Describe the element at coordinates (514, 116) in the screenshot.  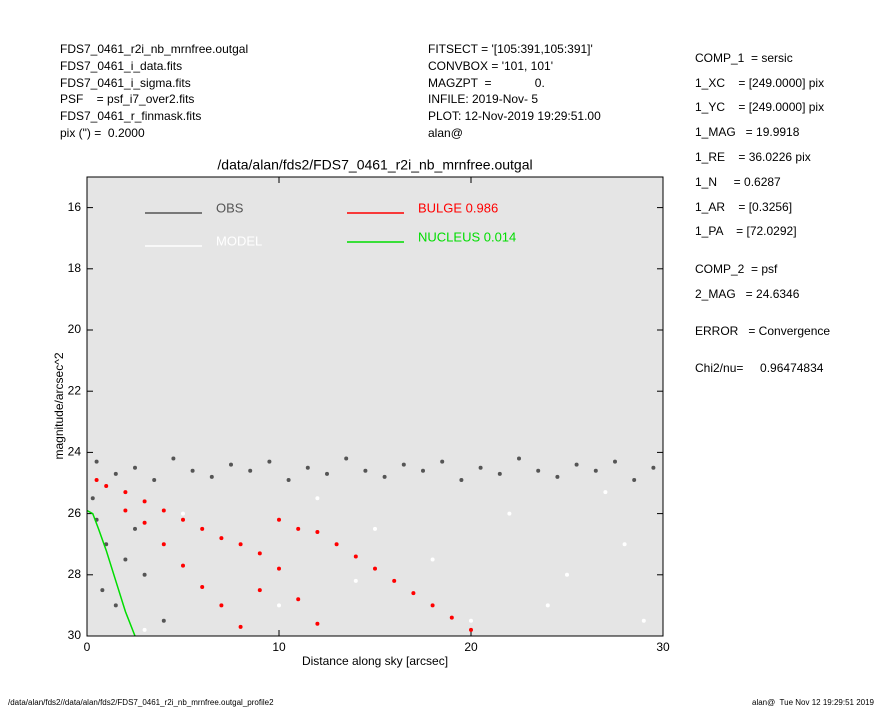
I see `header-middle-line: PLOT: 12-Nov-2019 19:29:51.00` at that location.